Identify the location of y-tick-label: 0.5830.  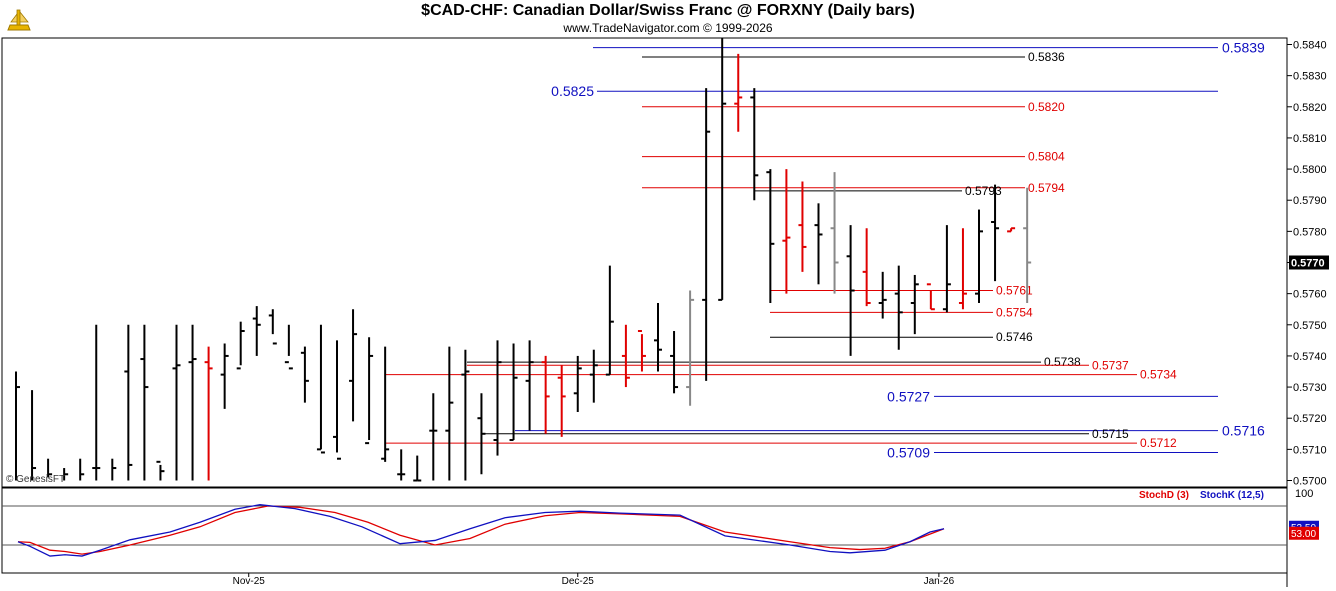
(1310, 77).